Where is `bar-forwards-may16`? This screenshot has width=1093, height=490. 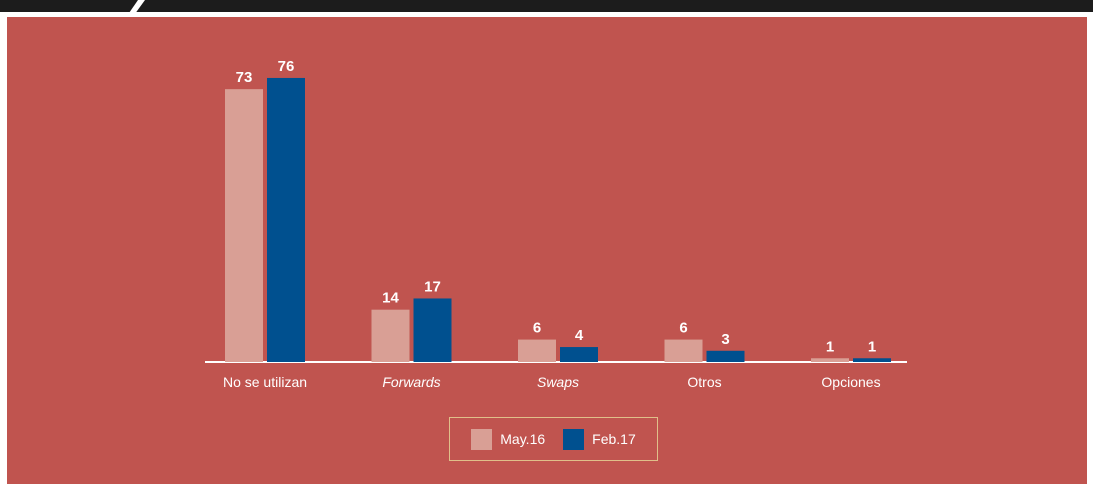
bar-forwards-may16 is located at coordinates (390, 335).